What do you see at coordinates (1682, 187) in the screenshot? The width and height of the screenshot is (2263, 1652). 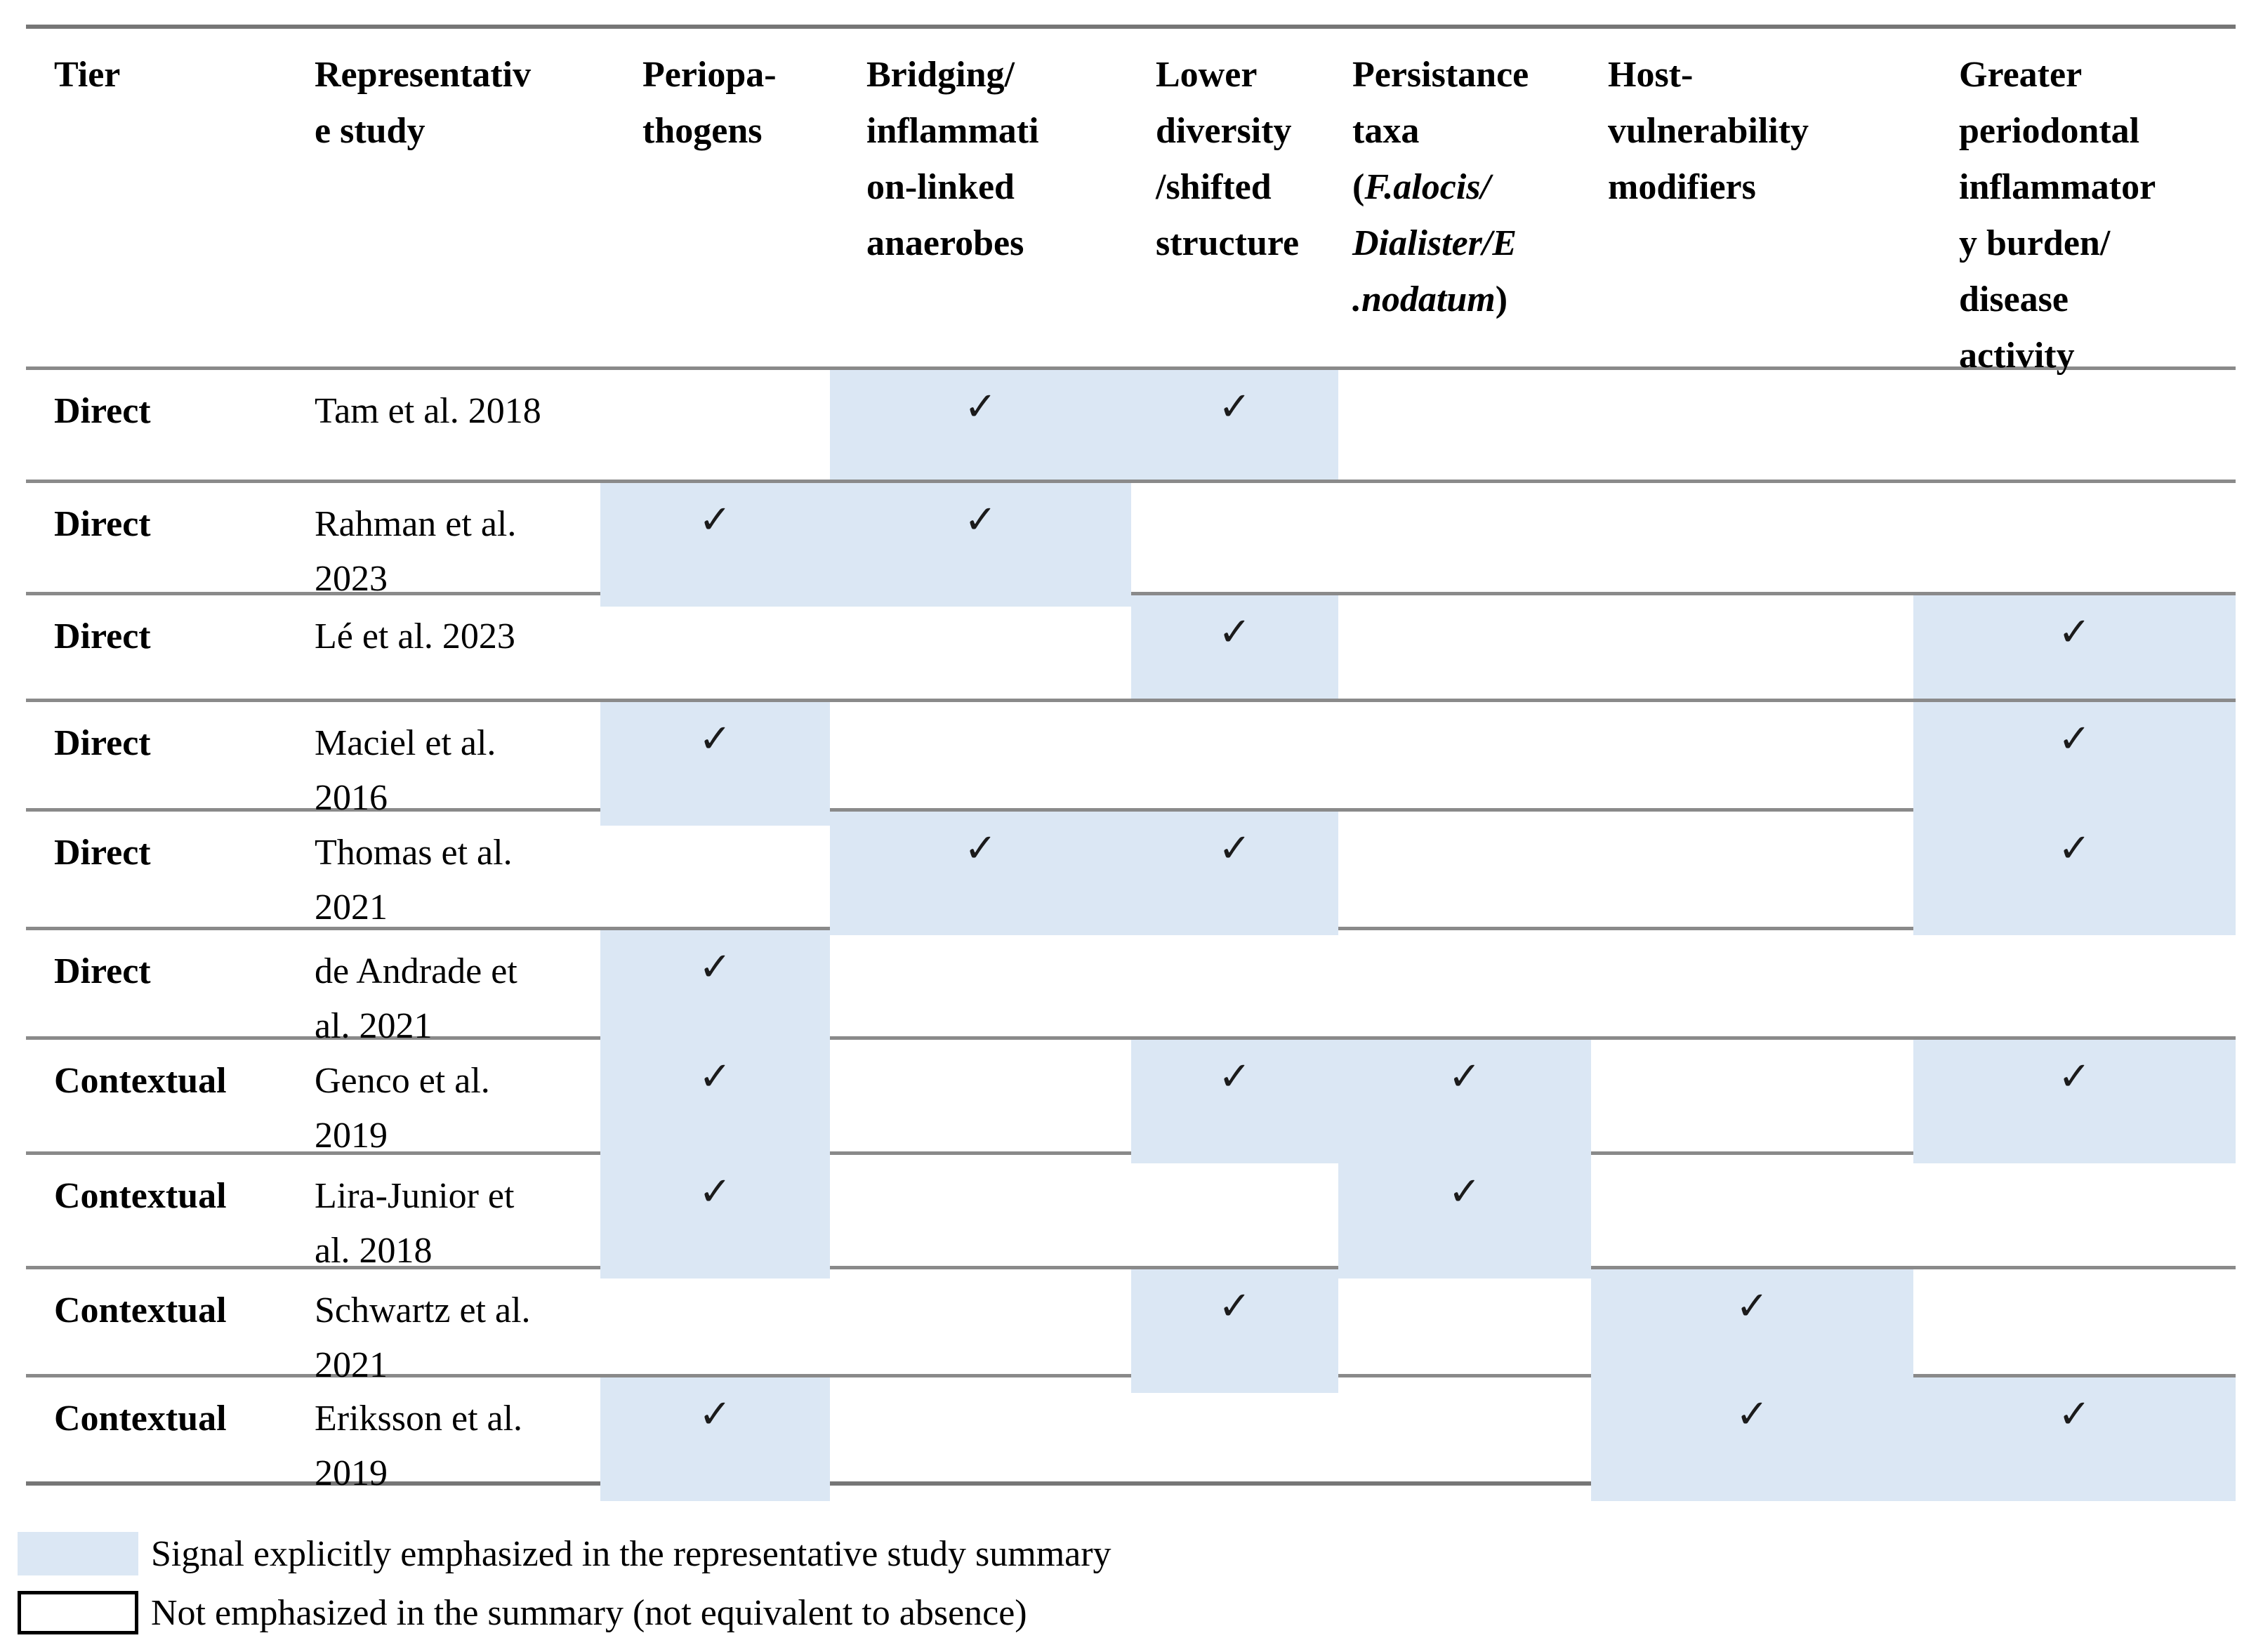 I see `column-header-label: modifiers` at bounding box center [1682, 187].